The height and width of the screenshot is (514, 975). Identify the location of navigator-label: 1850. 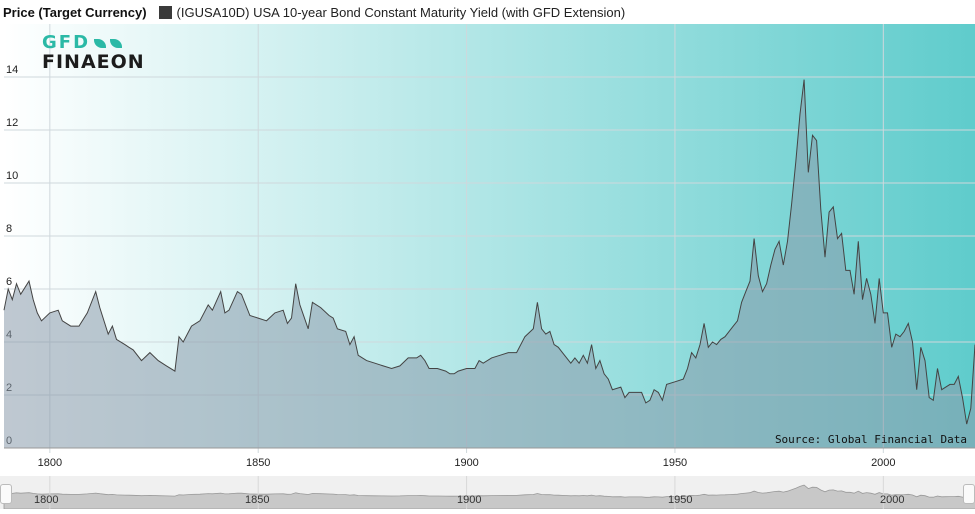
(257, 500).